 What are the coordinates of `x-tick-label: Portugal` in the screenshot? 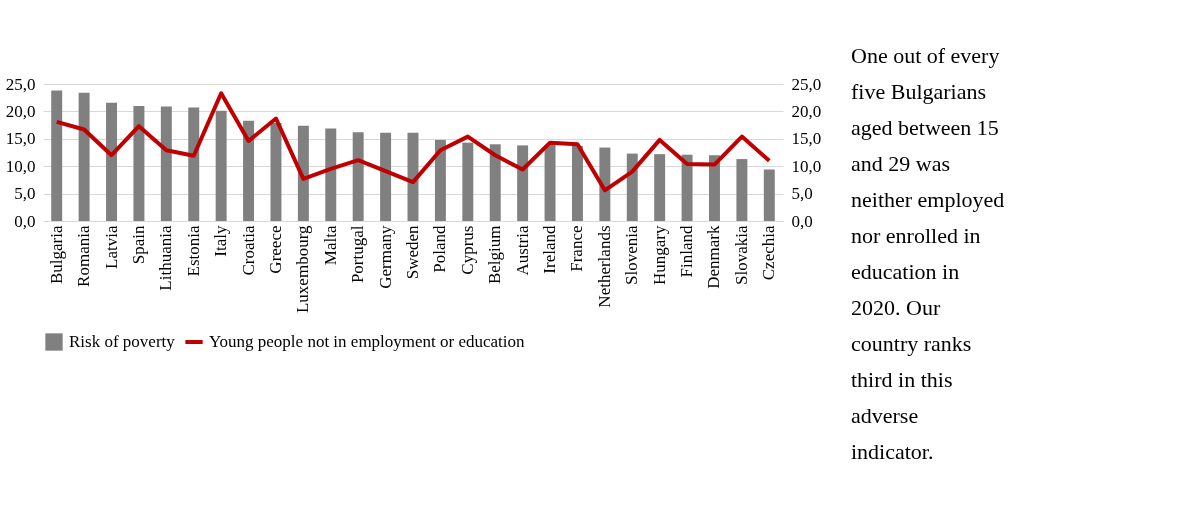 It's located at (358, 254).